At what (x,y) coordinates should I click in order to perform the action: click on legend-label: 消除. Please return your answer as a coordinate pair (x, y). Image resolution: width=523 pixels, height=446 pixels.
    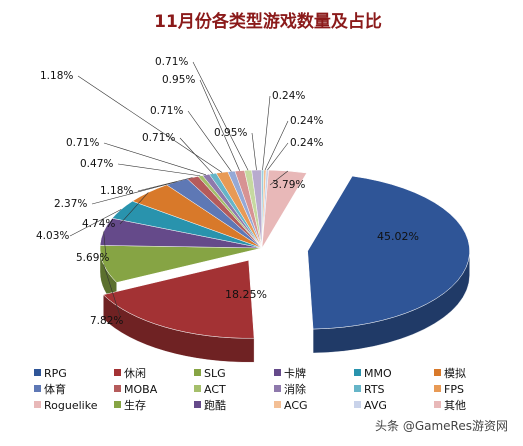
    Looking at the image, I should click on (295, 389).